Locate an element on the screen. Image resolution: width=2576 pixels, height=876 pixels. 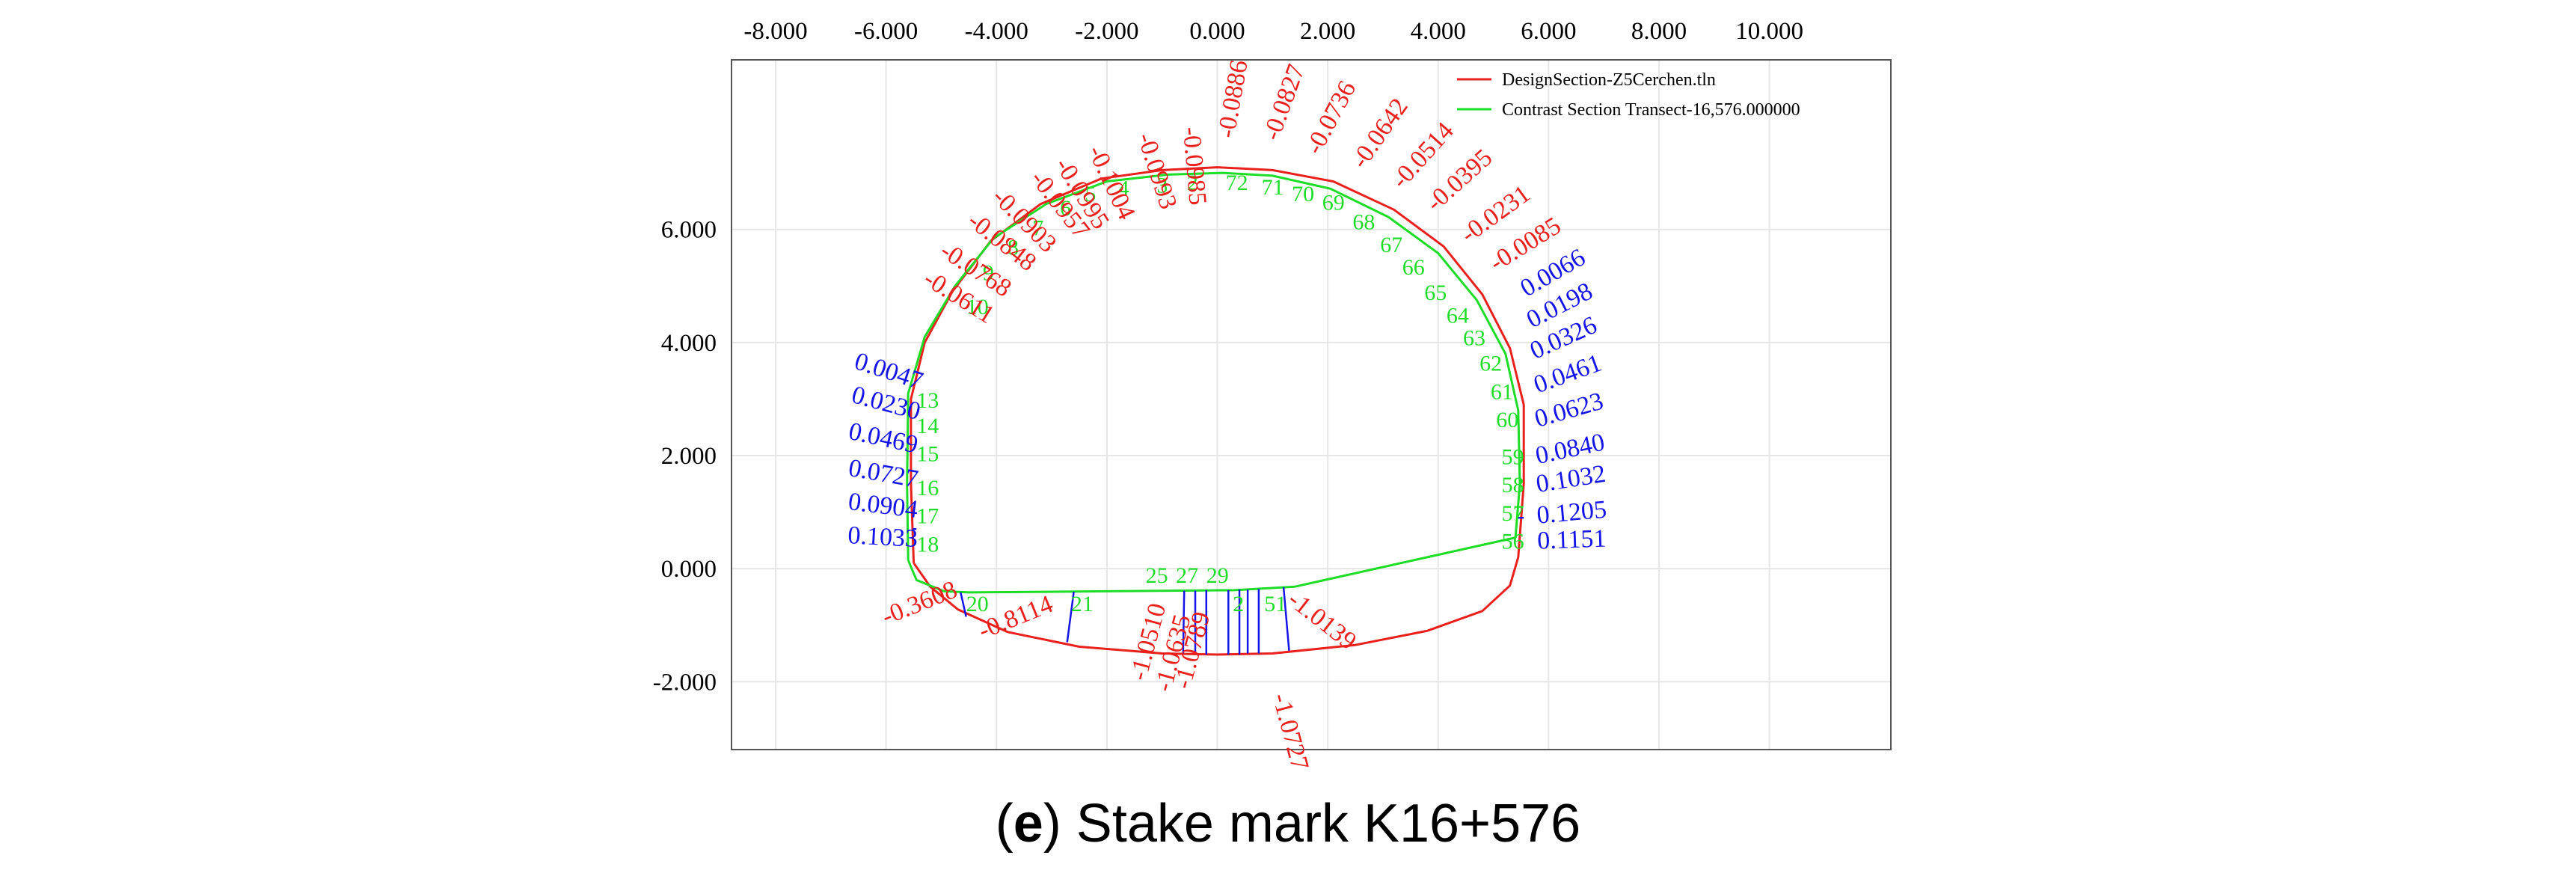
figure-caption: (e) Stake mark K16+576 is located at coordinates (1288, 824).